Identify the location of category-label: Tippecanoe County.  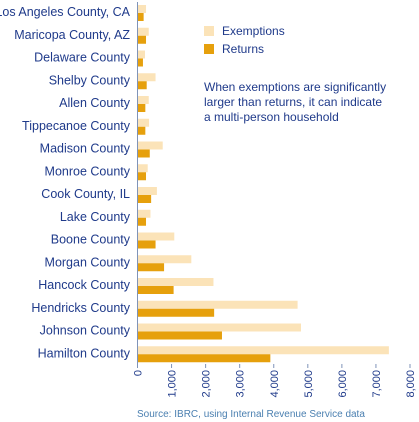
(76, 126).